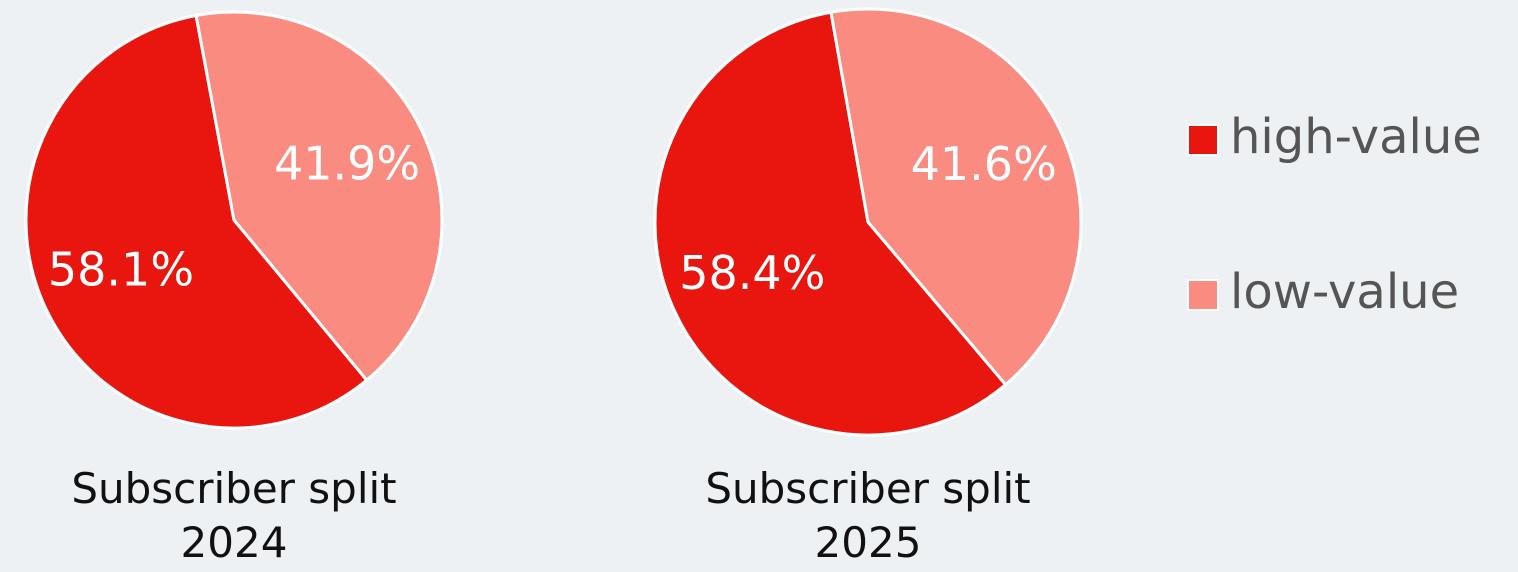  Describe the element at coordinates (347, 164) in the screenshot. I see `slice-label: 41.9%` at that location.